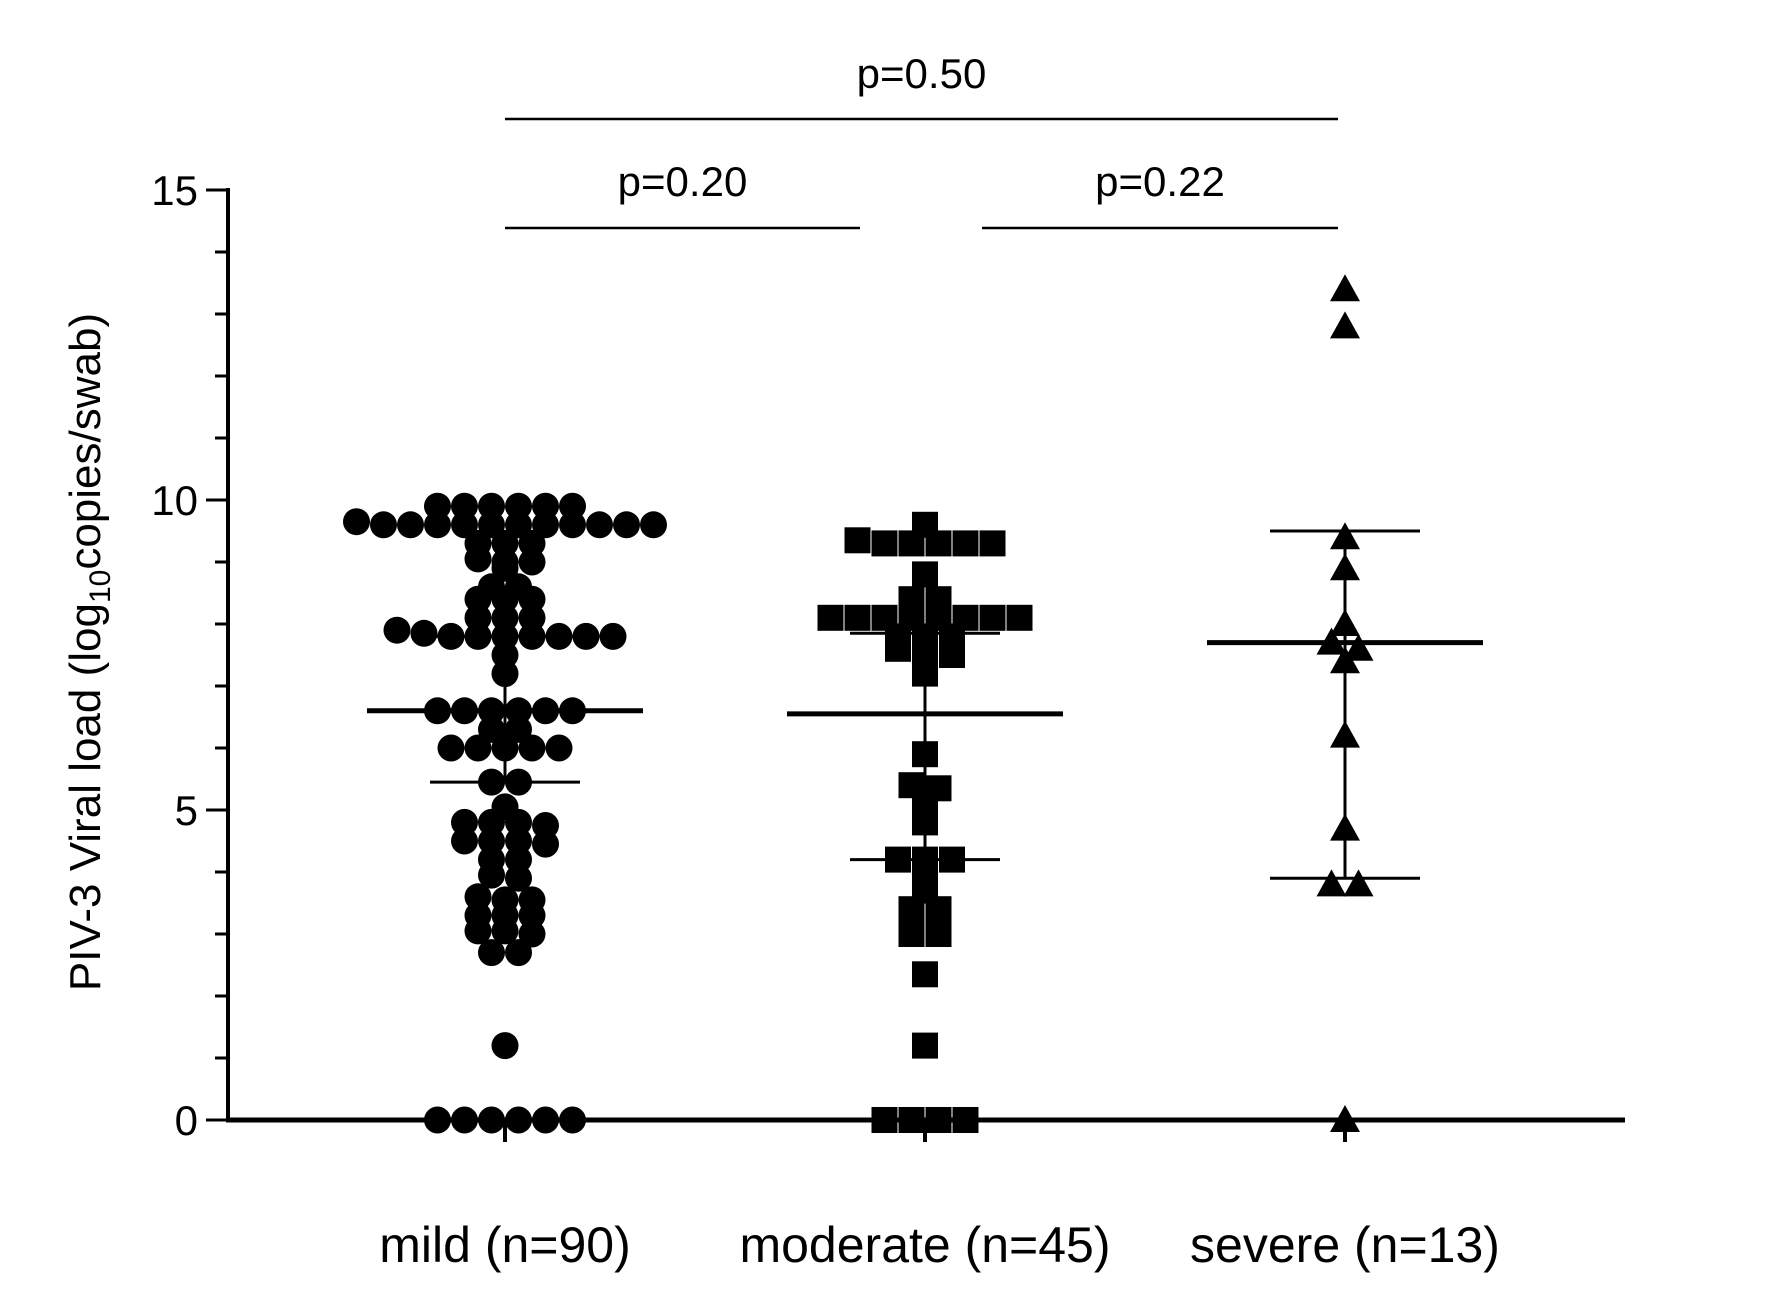 The image size is (1775, 1312). What do you see at coordinates (189, 655) in the screenshot?
I see `y-ticks: 0 5 10 15` at bounding box center [189, 655].